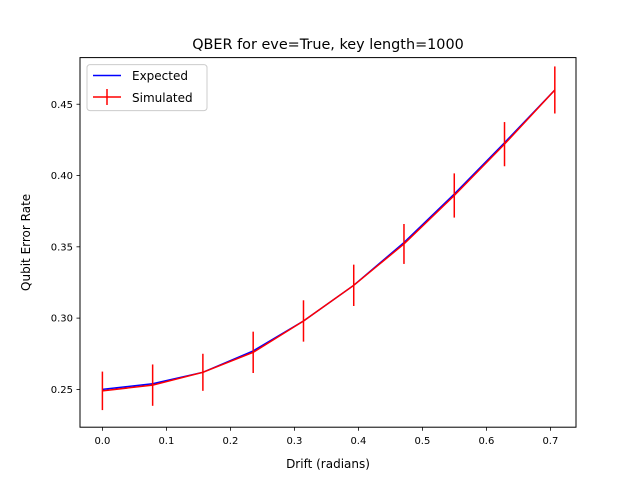 This screenshot has width=640, height=480. What do you see at coordinates (62, 390) in the screenshot?
I see `y-tick-label-0: 0.25` at bounding box center [62, 390].